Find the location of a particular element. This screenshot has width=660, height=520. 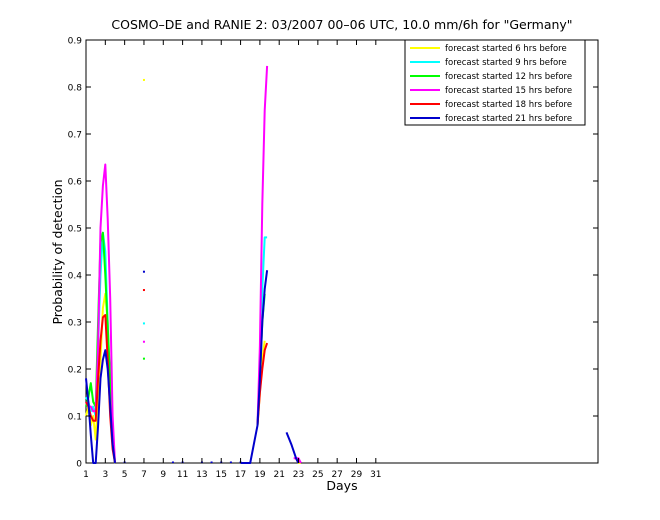

x-tick-label: 15 is located at coordinates (221, 475).